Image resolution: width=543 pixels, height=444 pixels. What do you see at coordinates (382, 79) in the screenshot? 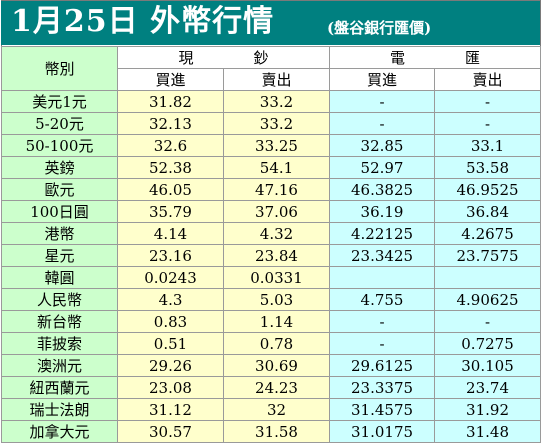
I see `transfer-buy-header: 買進` at bounding box center [382, 79].